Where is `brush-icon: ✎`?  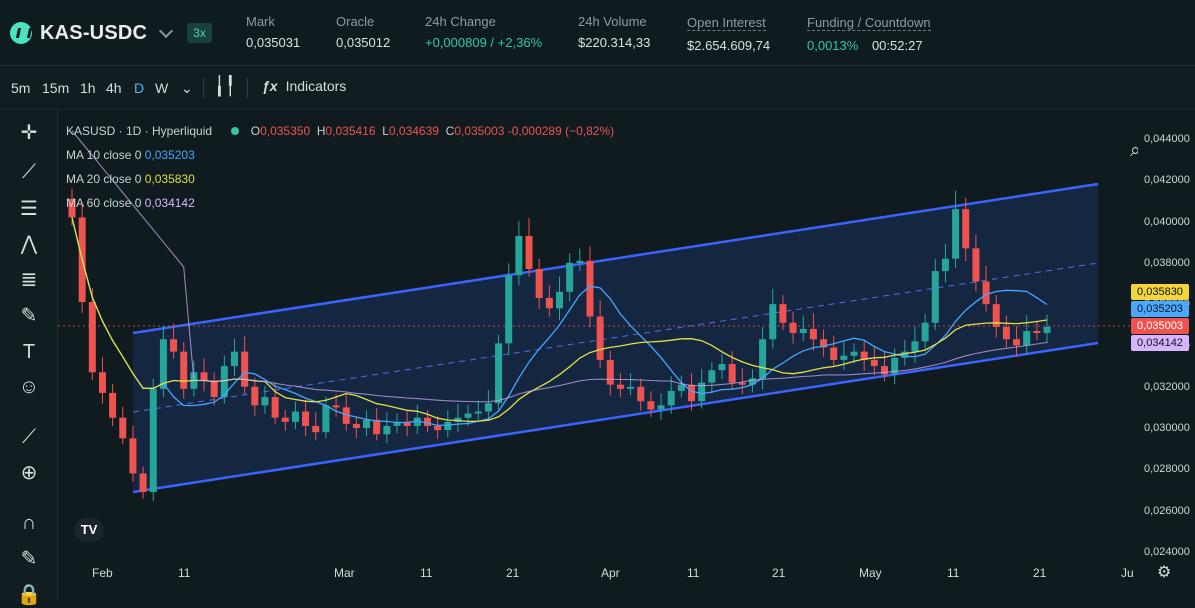
brush-icon: ✎ is located at coordinates (29, 316).